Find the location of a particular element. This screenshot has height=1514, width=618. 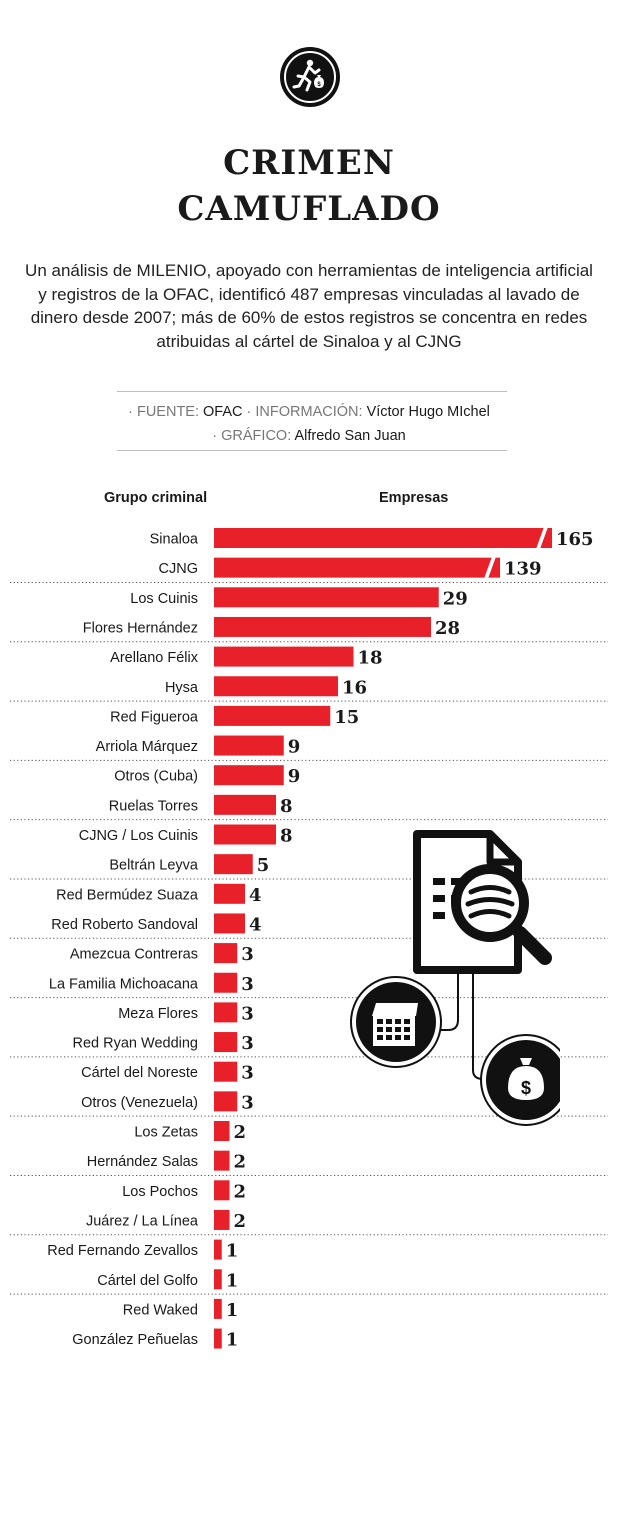

category-label: La Familia Michoacana is located at coordinates (124, 984).